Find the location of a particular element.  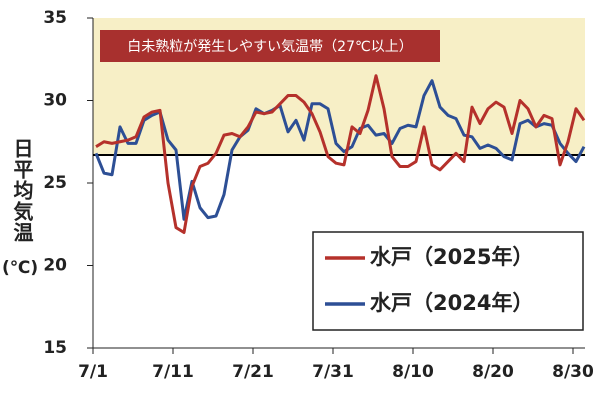

x-tick-label: 7/11 is located at coordinates (173, 372).